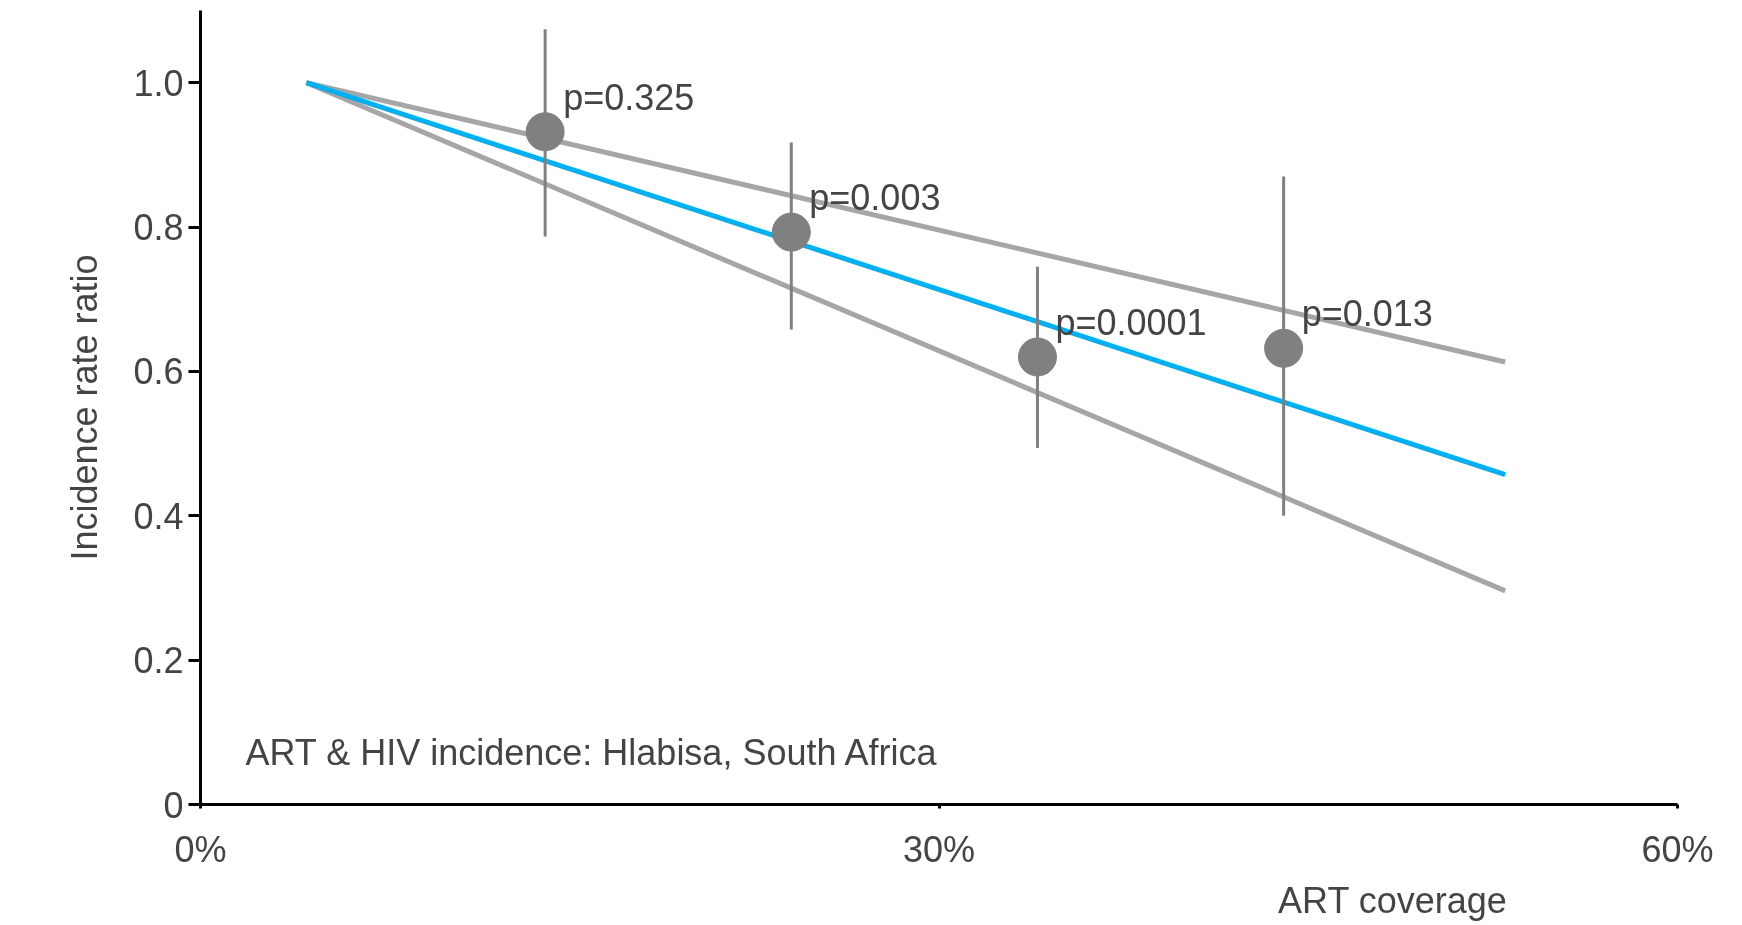  Describe the element at coordinates (173, 805) in the screenshot. I see `y-tick-label: 0` at that location.